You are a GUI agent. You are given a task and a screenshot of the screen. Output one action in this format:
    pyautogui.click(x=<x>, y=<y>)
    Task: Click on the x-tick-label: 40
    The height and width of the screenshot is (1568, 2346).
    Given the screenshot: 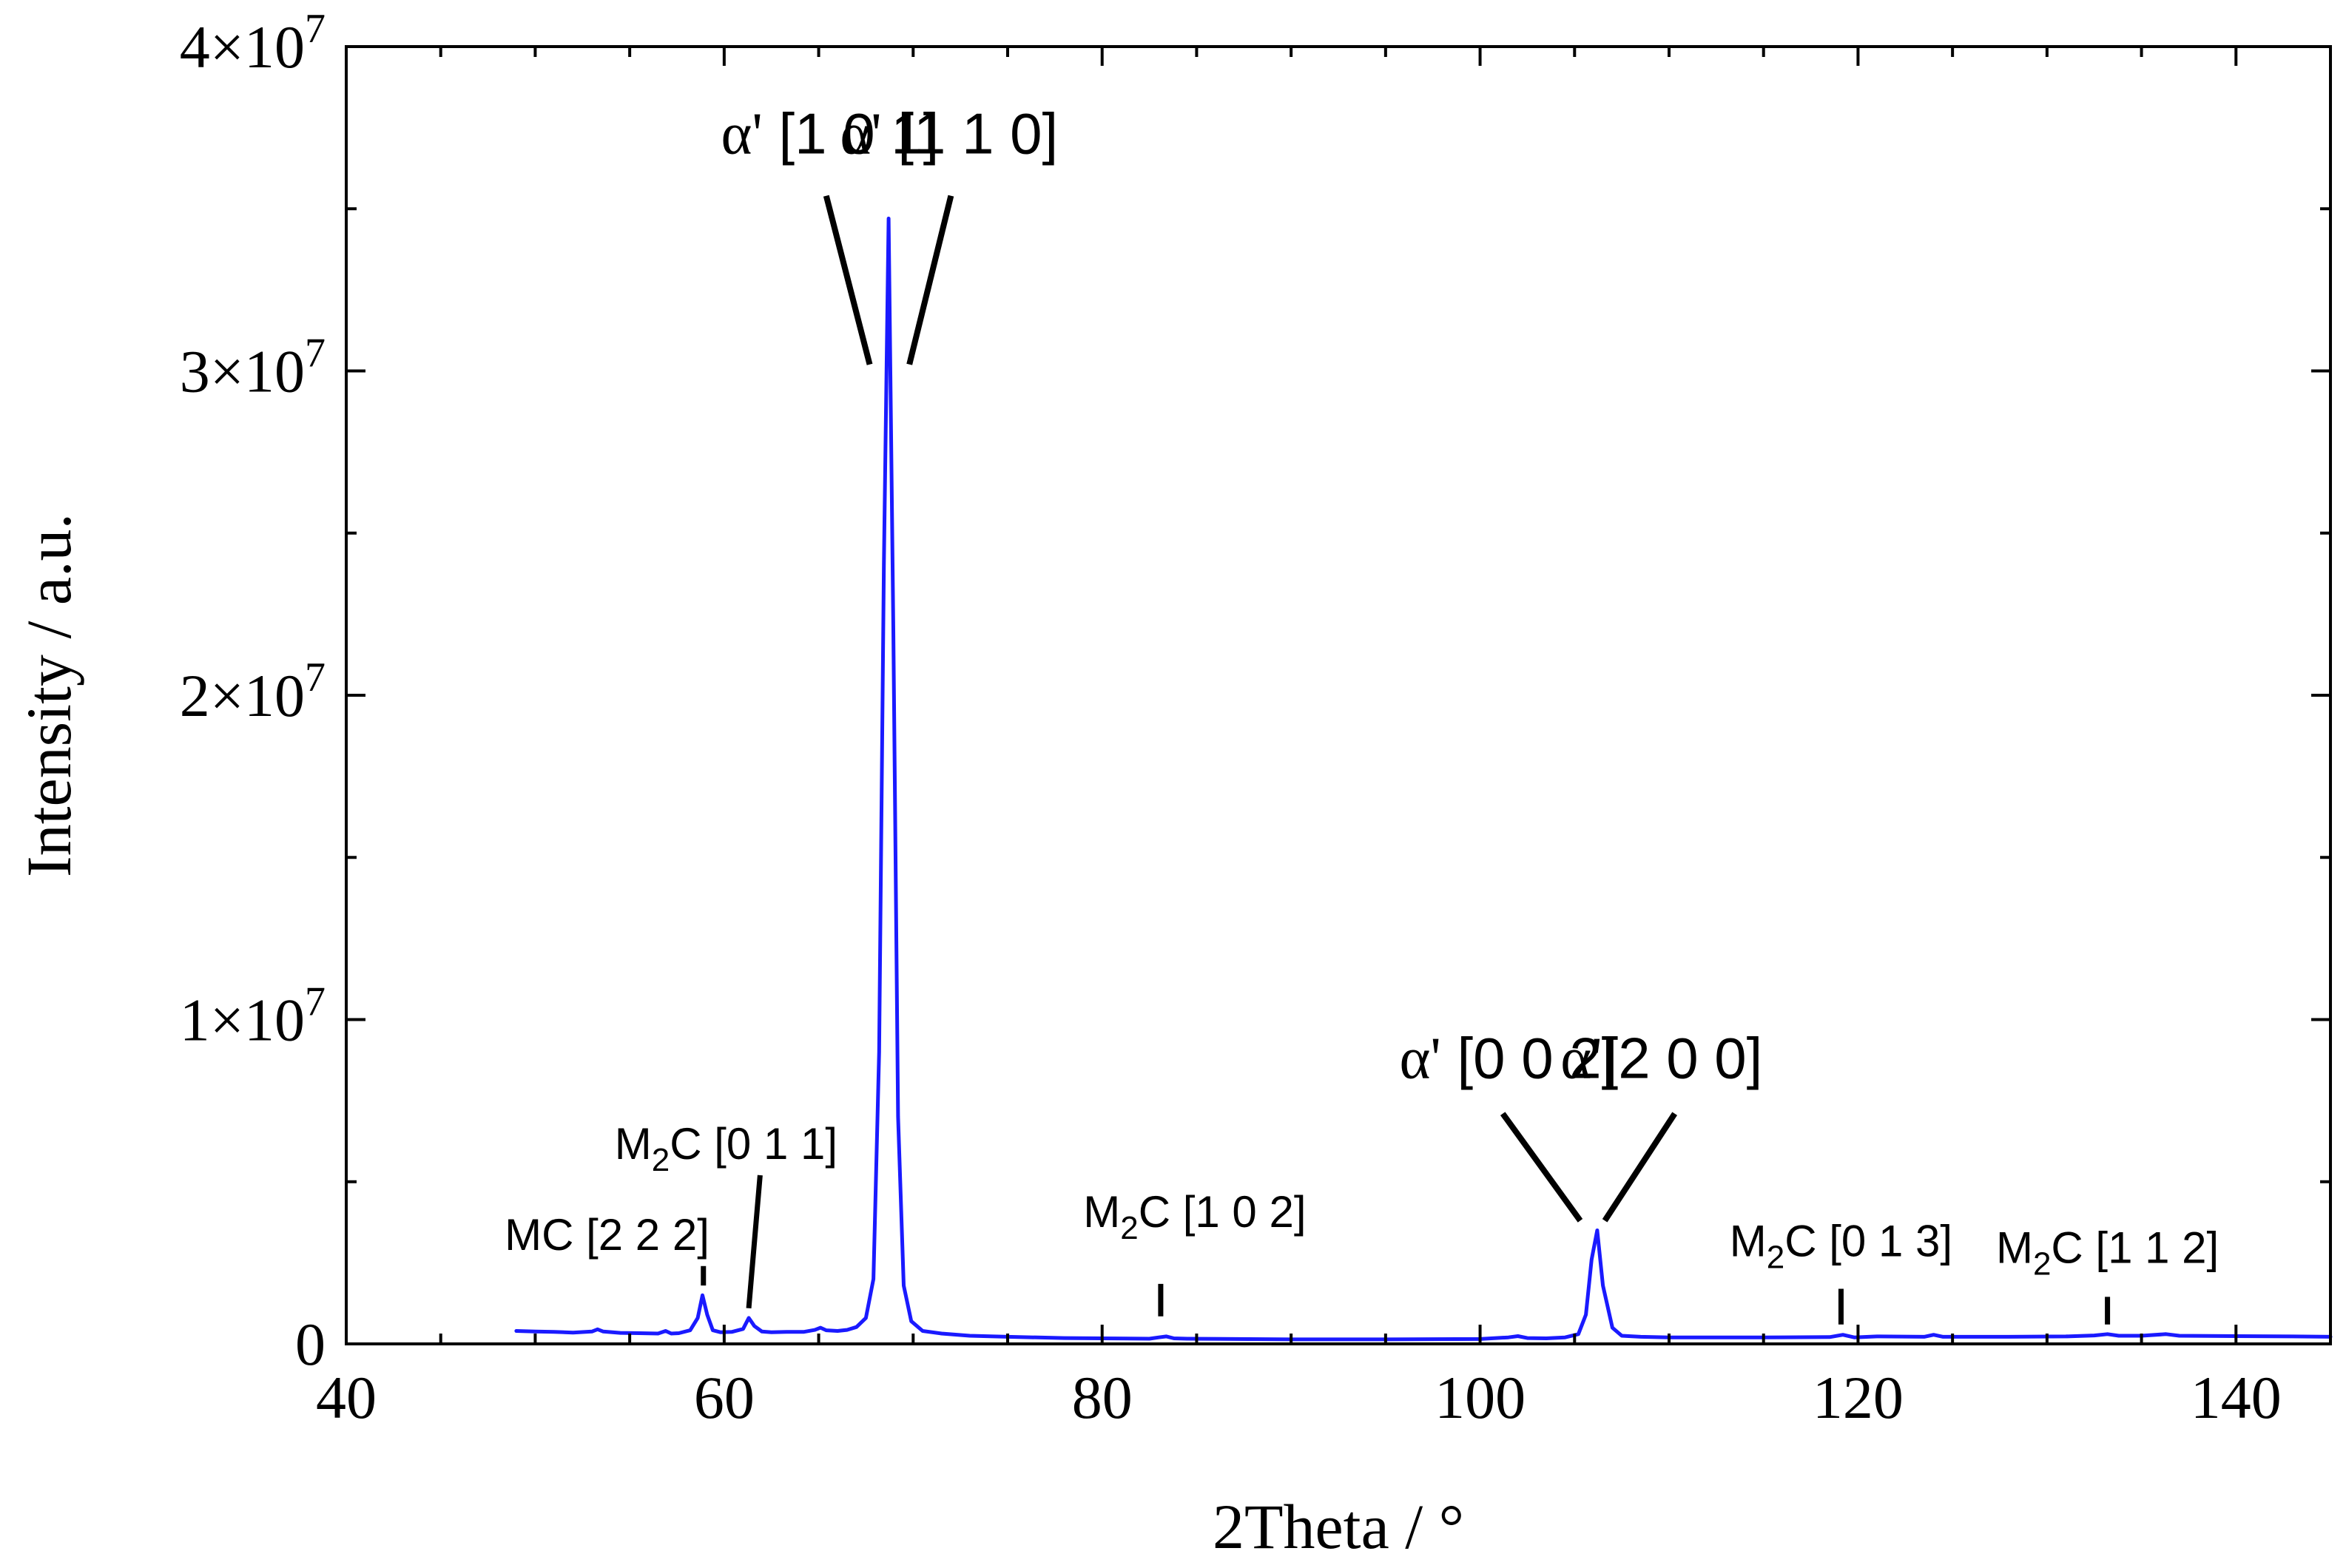 What is the action you would take?
    pyautogui.click(x=346, y=1397)
    